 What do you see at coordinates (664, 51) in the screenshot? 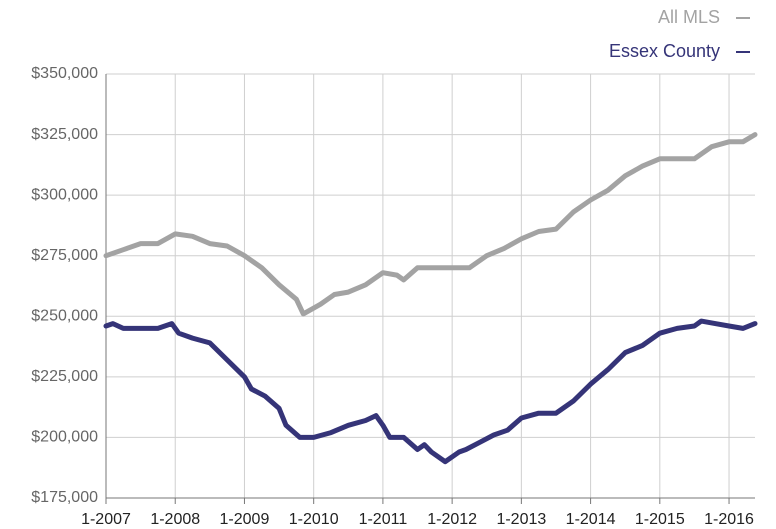
I see `legend-label: Essex County` at bounding box center [664, 51].